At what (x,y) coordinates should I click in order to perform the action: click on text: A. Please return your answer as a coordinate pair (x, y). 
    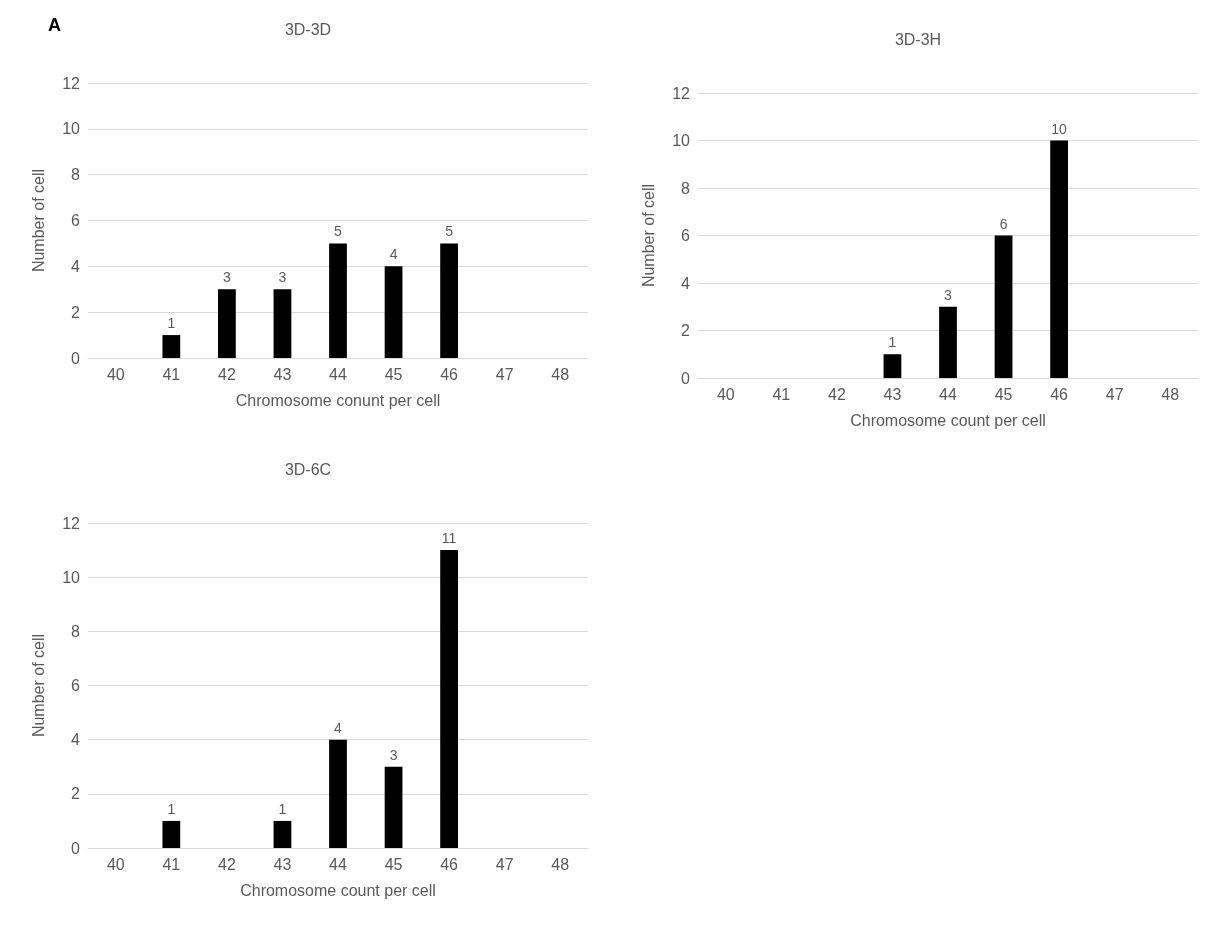
    Looking at the image, I should click on (54, 25).